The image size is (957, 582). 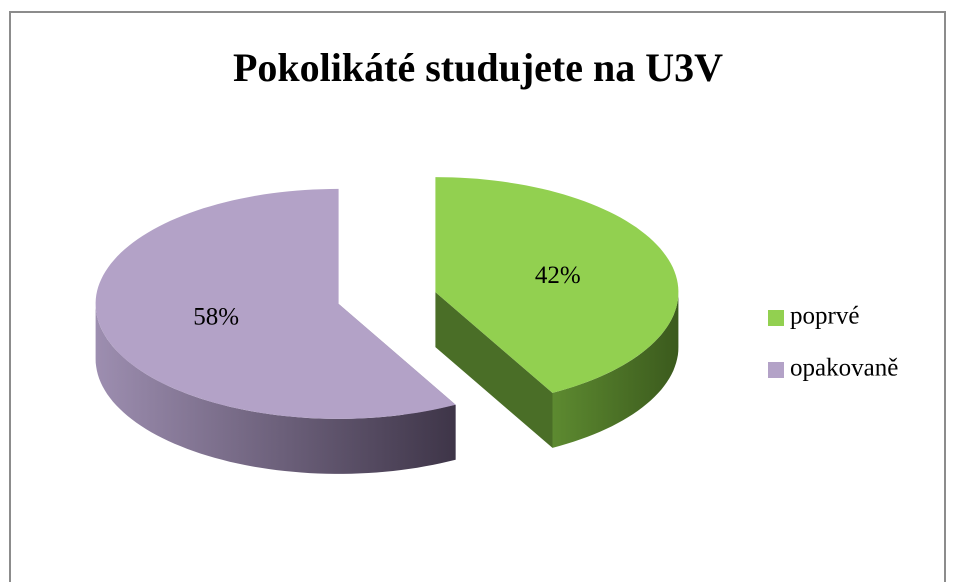 What do you see at coordinates (478, 67) in the screenshot?
I see `chart-title: Pokolikáté studujete na U3V` at bounding box center [478, 67].